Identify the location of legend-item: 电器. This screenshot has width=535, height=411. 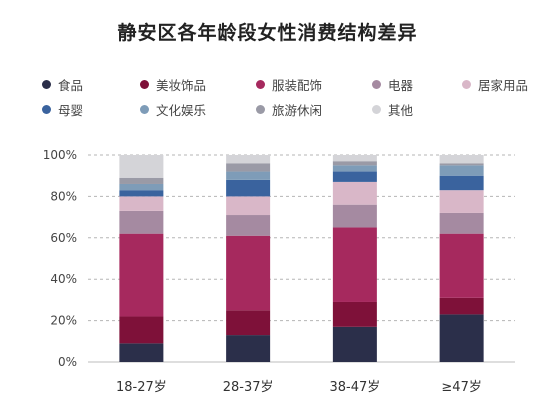
(392, 84).